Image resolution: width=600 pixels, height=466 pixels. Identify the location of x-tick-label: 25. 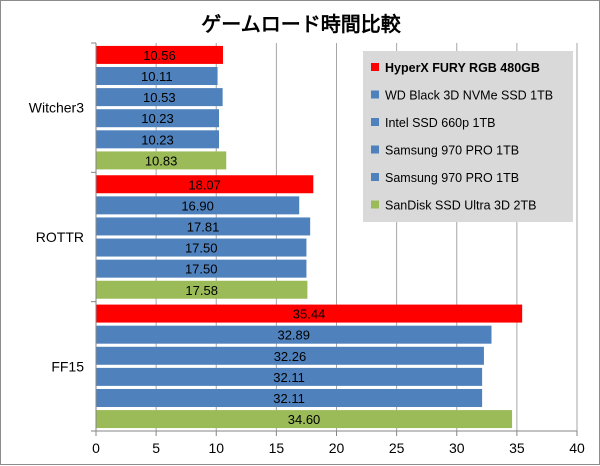
(397, 448).